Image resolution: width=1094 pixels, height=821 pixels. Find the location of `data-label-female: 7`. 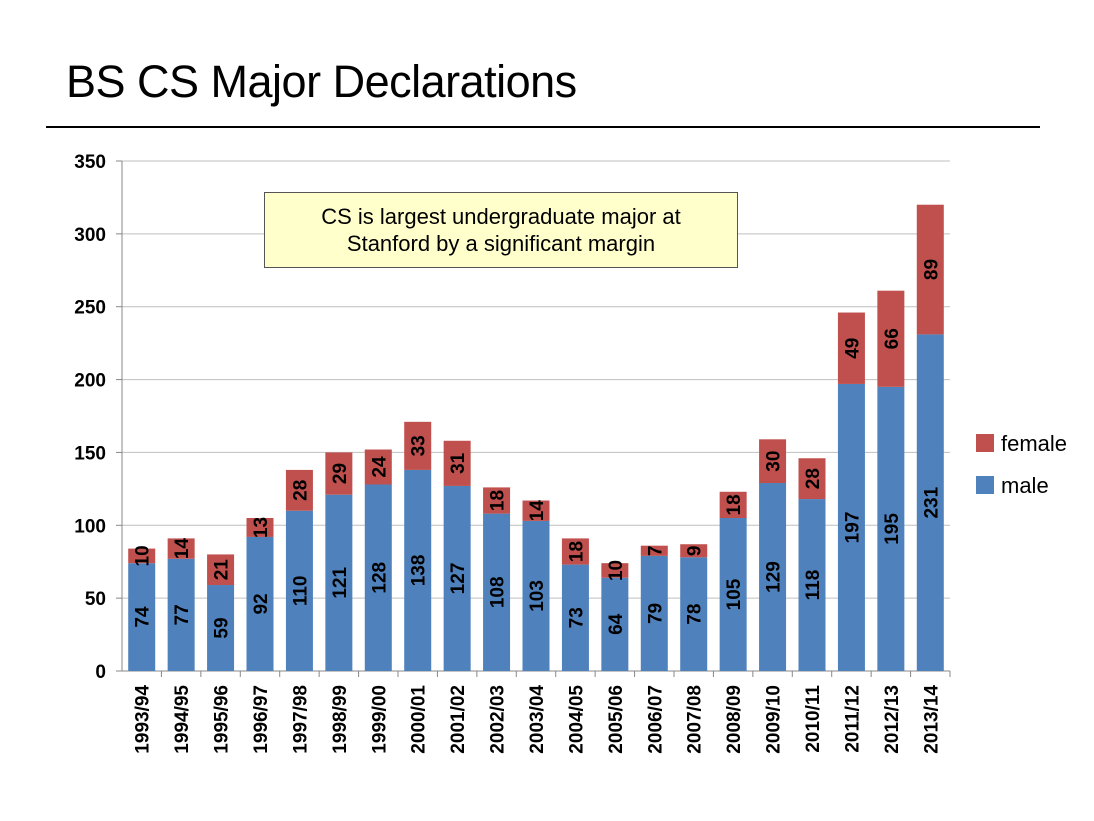

data-label-female: 7 is located at coordinates (655, 550).